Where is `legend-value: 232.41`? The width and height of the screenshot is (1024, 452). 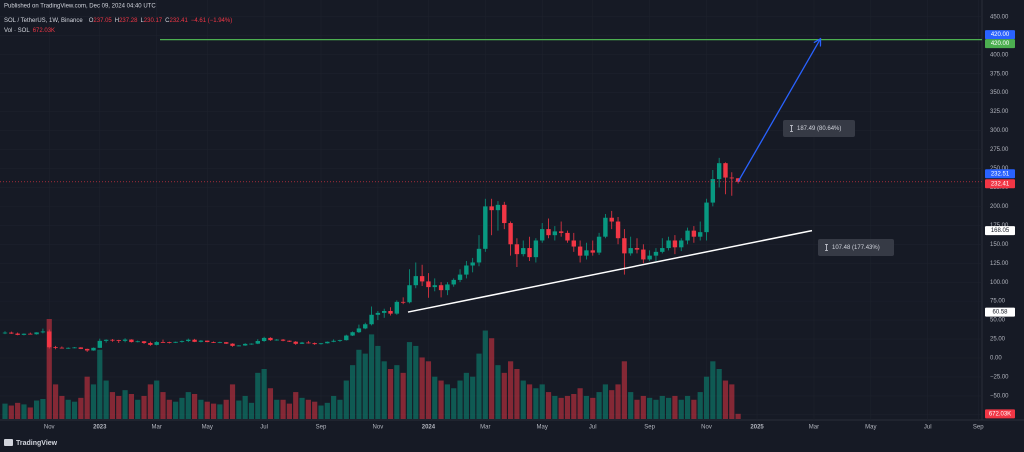 legend-value: 232.41 is located at coordinates (179, 21).